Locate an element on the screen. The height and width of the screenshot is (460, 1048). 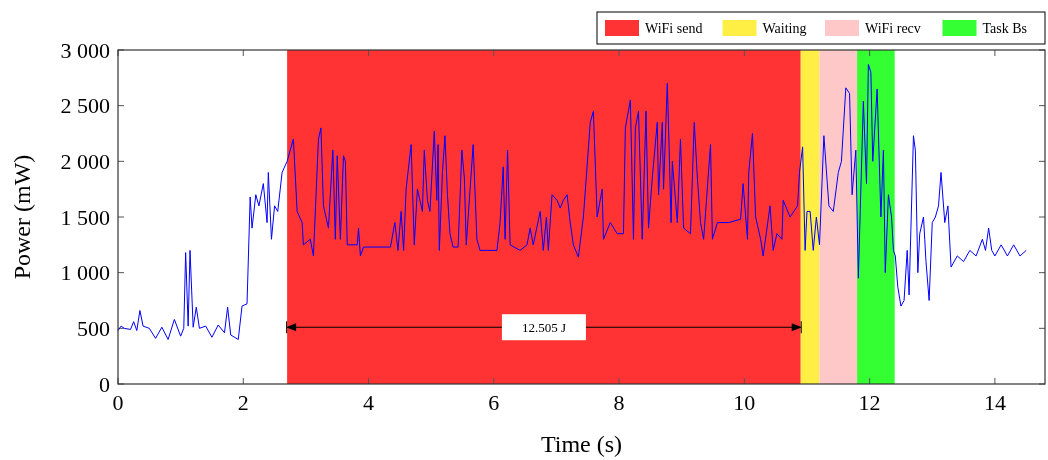
legend-label: Waiting is located at coordinates (784, 28).